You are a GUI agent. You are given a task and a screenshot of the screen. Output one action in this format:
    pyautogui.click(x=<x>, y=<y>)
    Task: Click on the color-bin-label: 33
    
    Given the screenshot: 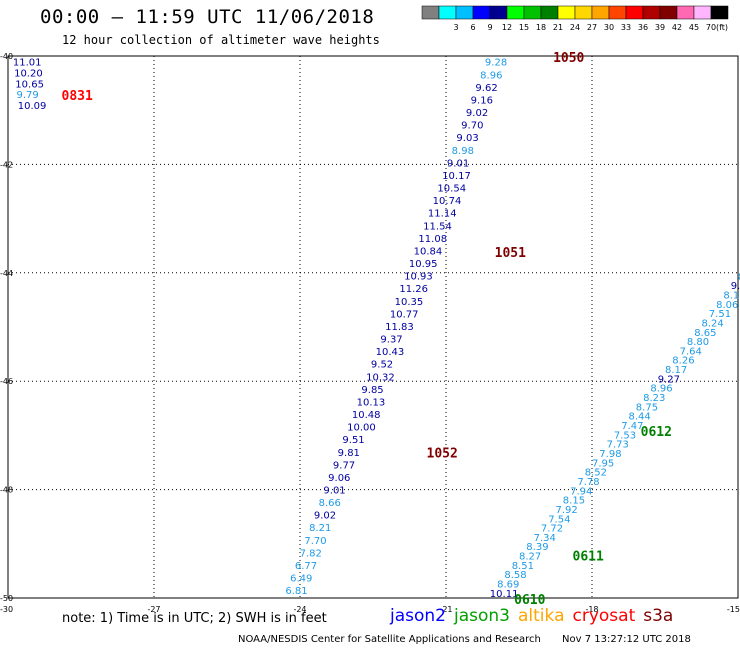 What is the action you would take?
    pyautogui.click(x=626, y=27)
    